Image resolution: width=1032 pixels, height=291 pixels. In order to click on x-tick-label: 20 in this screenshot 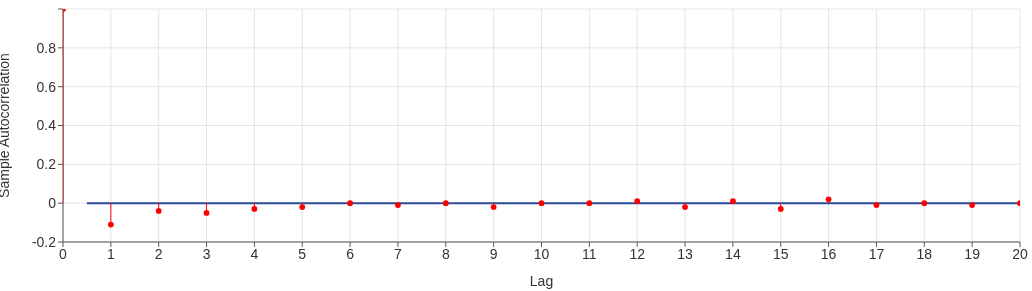, I will do `click(1020, 253)`.